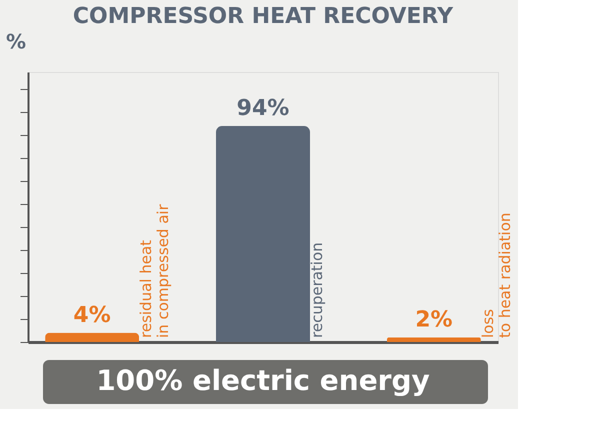 This screenshot has height=423, width=600. What do you see at coordinates (263, 380) in the screenshot?
I see `text: 100% electric energy` at bounding box center [263, 380].